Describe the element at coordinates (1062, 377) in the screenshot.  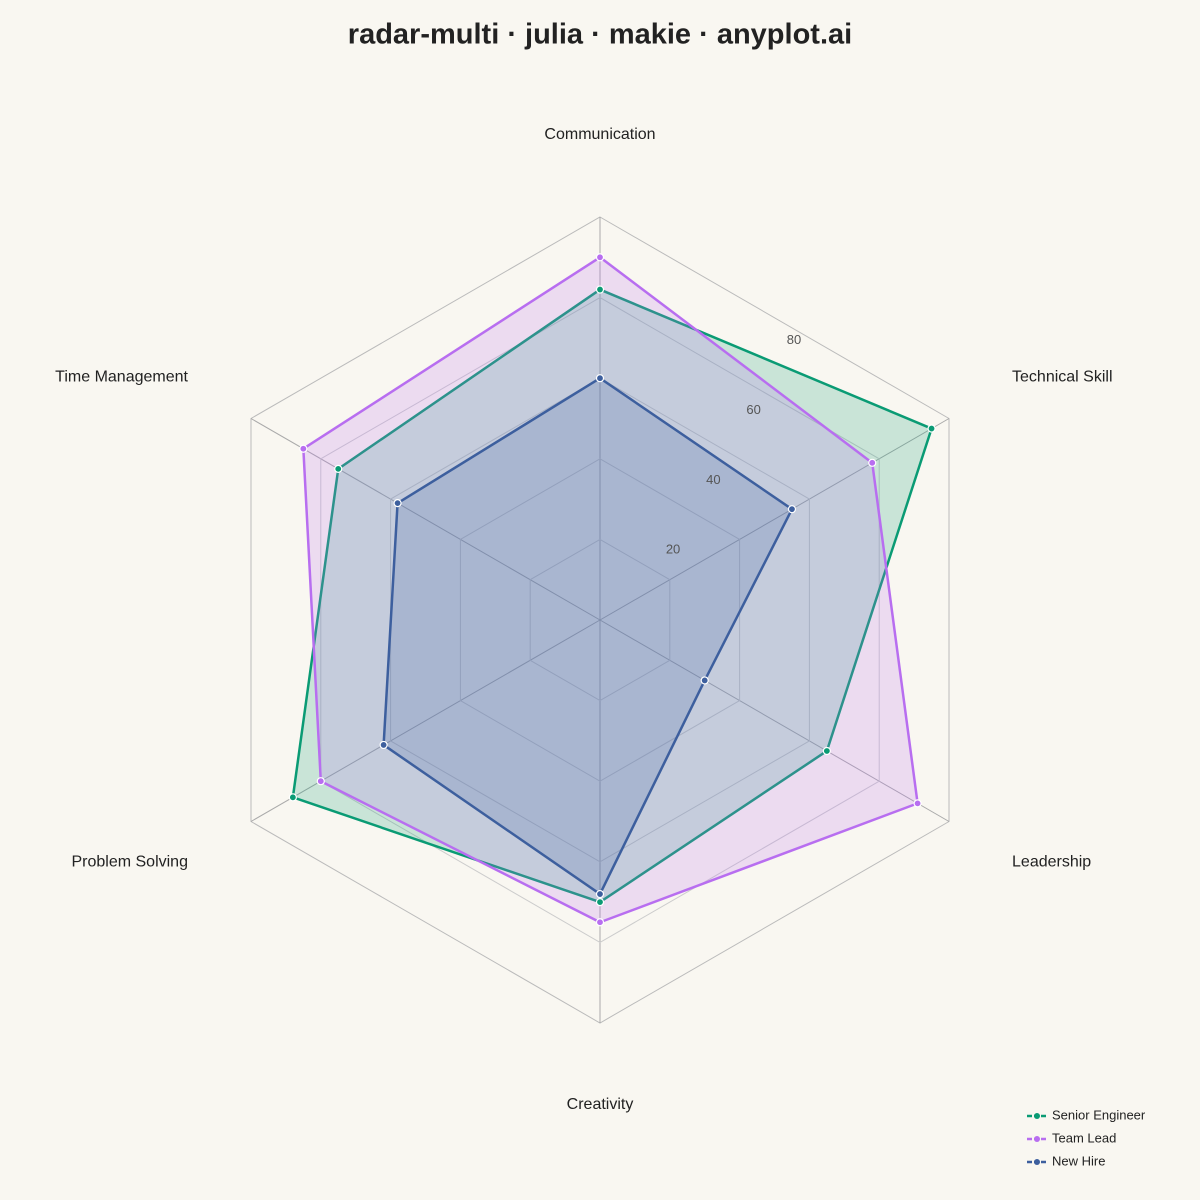
I see `category-label: Technical Skill` at that location.